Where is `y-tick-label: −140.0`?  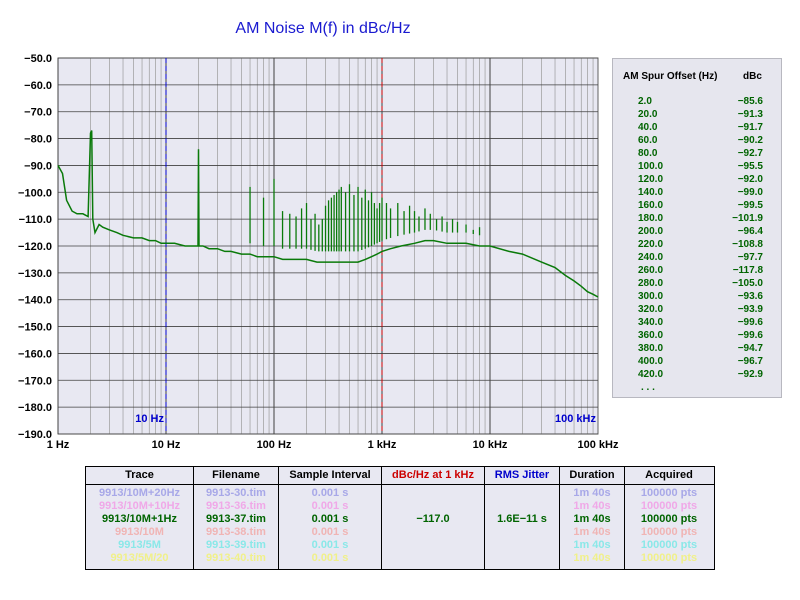
y-tick-label: −140.0 is located at coordinates (35, 301).